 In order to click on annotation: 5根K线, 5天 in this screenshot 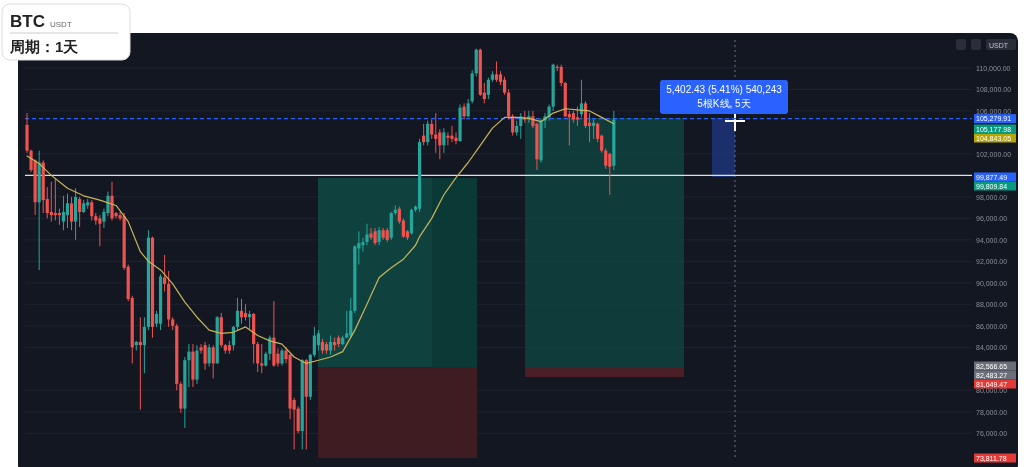, I will do `click(724, 103)`.